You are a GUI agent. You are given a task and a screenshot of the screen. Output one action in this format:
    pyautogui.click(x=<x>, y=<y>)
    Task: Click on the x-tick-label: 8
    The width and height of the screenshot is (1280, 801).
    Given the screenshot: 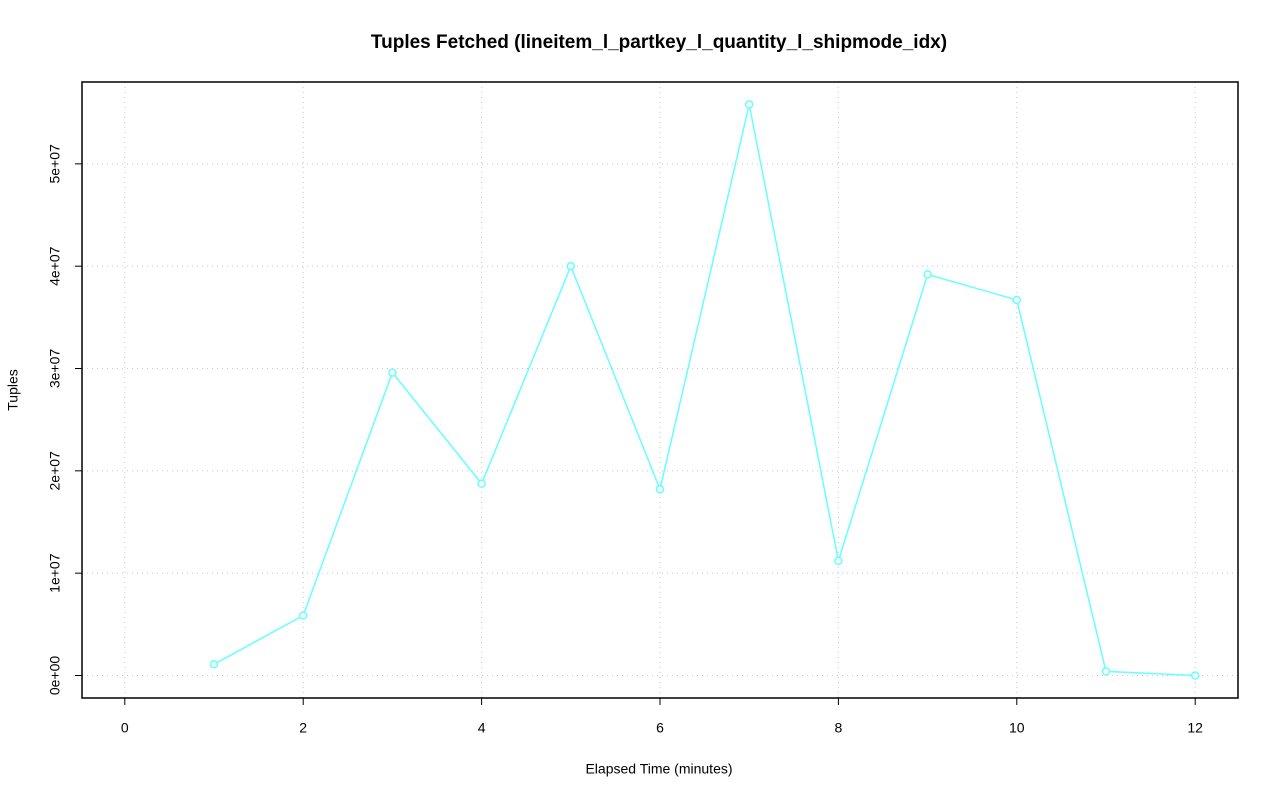 What is the action you would take?
    pyautogui.click(x=838, y=728)
    